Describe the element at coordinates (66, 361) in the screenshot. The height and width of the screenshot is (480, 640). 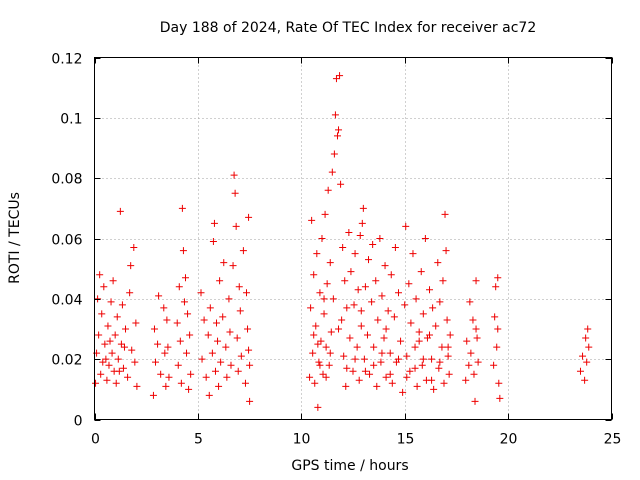
I see `y-tick-label: 0.02` at that location.